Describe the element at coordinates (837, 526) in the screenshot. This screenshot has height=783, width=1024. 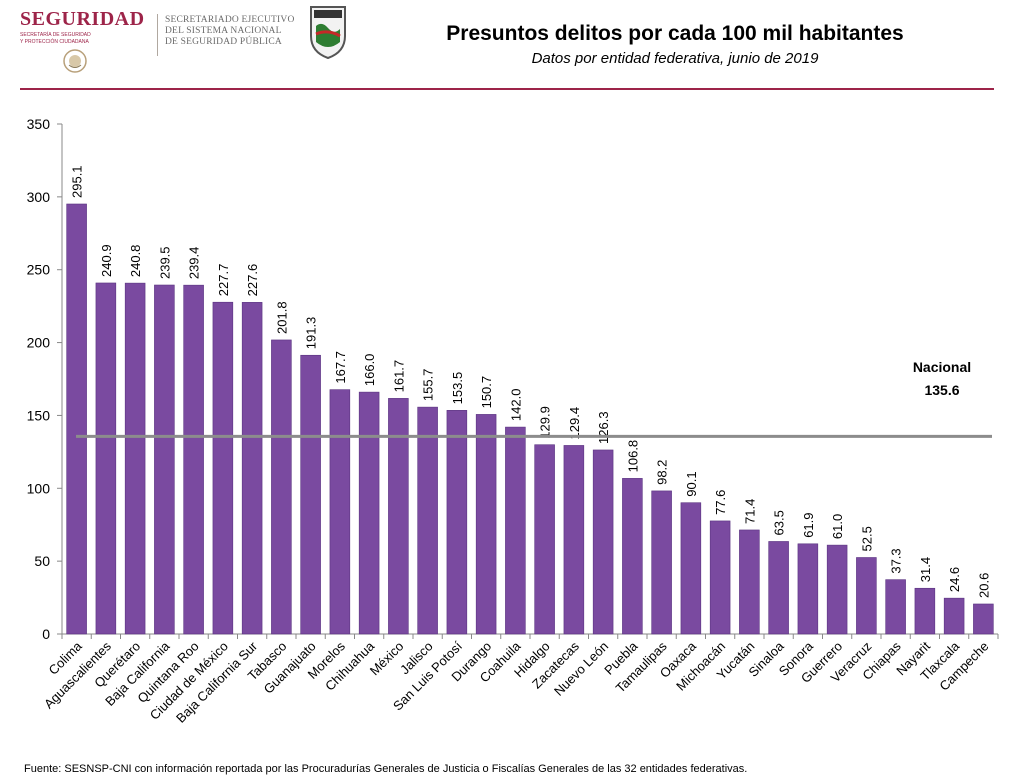
I see `bar-value-label: 61.0` at that location.